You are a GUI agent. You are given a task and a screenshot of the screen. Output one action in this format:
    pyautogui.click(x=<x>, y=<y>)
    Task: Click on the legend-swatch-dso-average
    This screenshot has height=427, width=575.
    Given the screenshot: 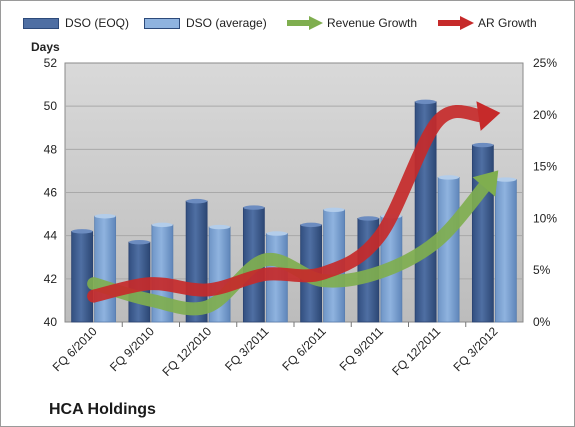 What is the action you would take?
    pyautogui.click(x=162, y=23)
    